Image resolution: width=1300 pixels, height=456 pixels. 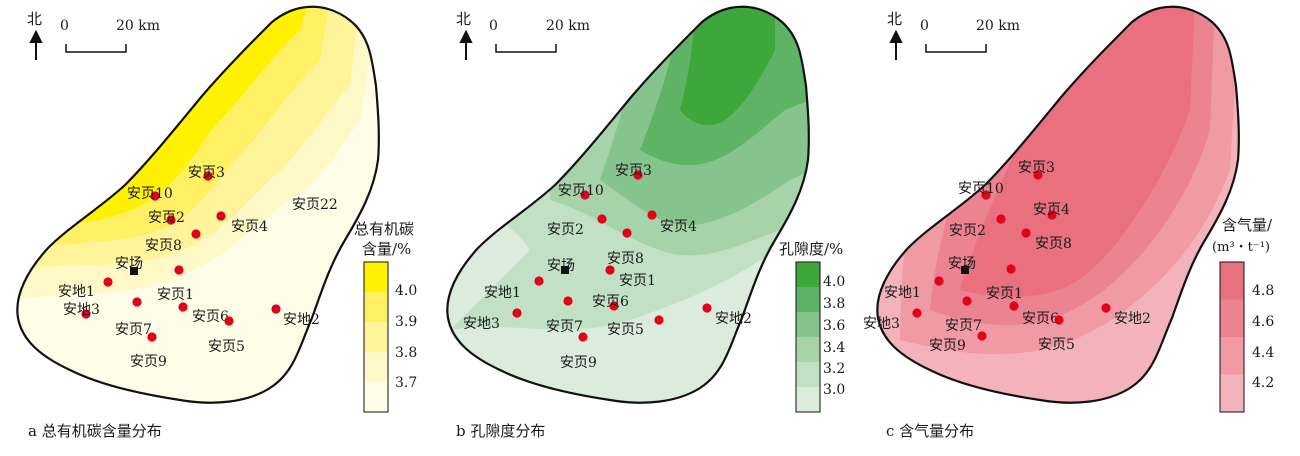 I want to click on well-label: 安页3, so click(x=206, y=173).